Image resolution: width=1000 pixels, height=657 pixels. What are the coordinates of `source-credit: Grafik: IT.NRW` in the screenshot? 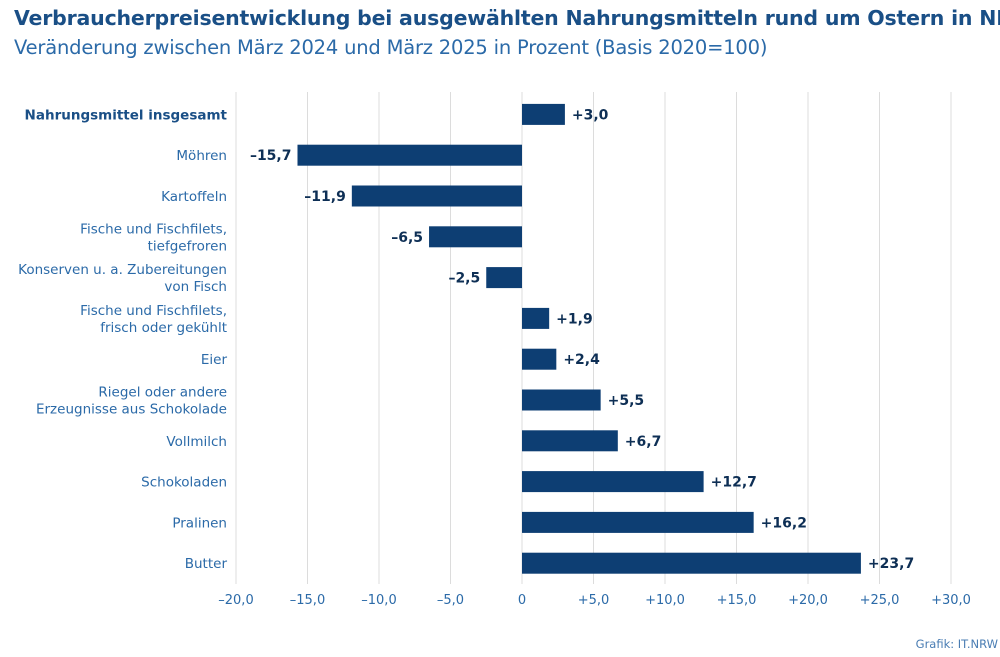 It's located at (956, 644).